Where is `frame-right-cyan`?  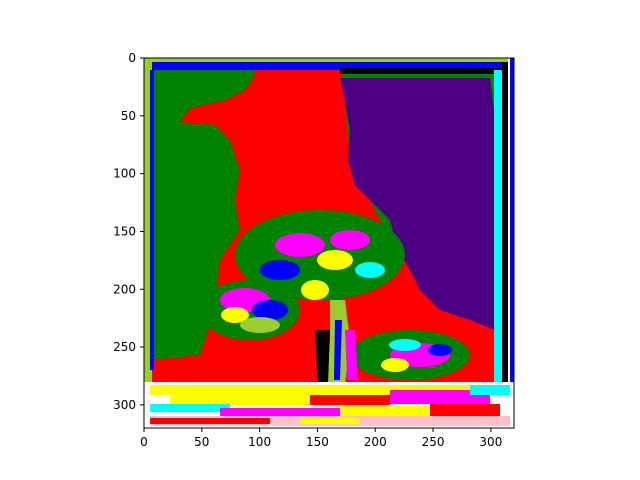 frame-right-cyan is located at coordinates (498, 235).